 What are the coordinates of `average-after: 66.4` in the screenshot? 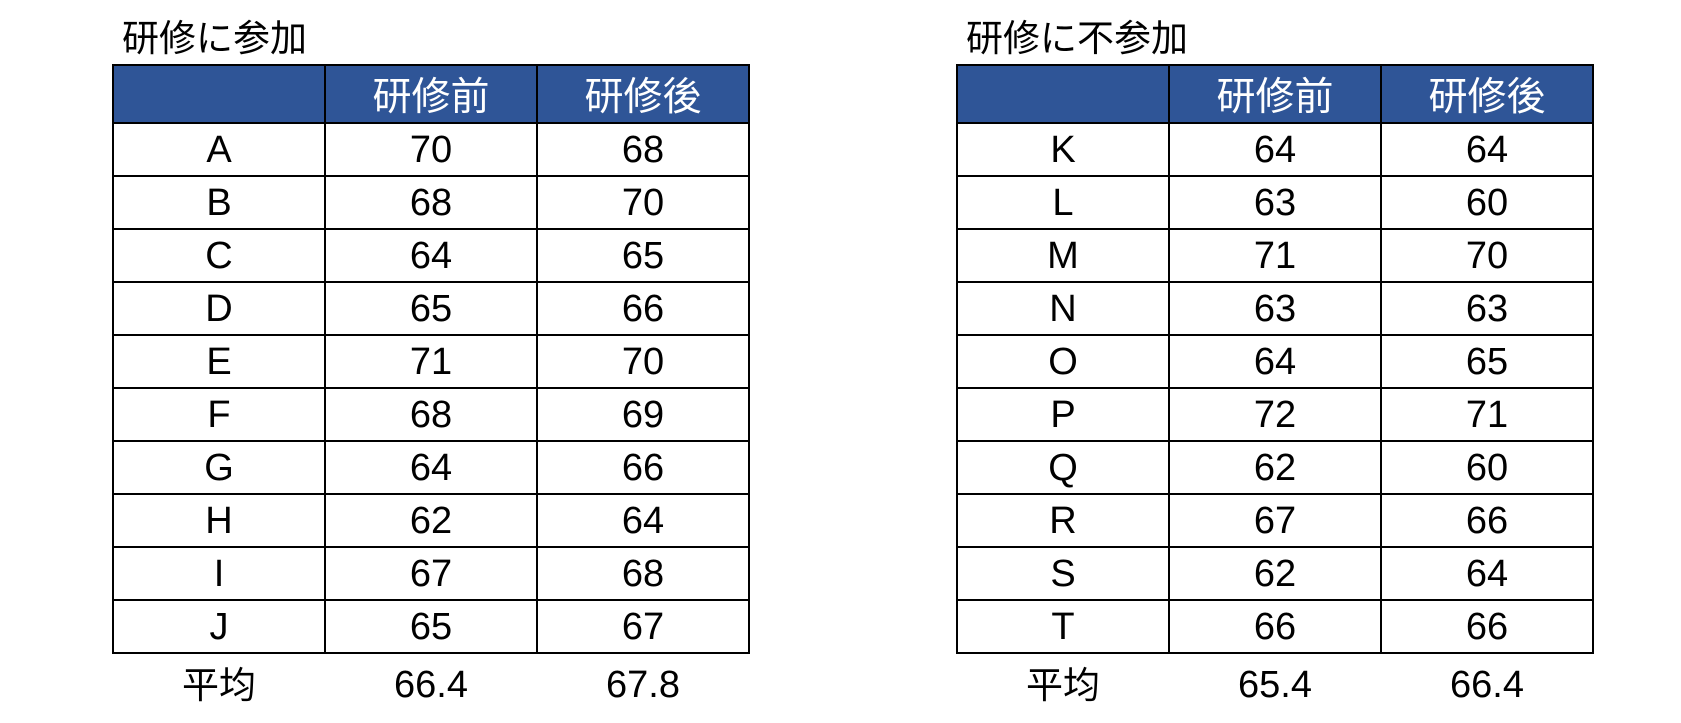 It's located at (1487, 685).